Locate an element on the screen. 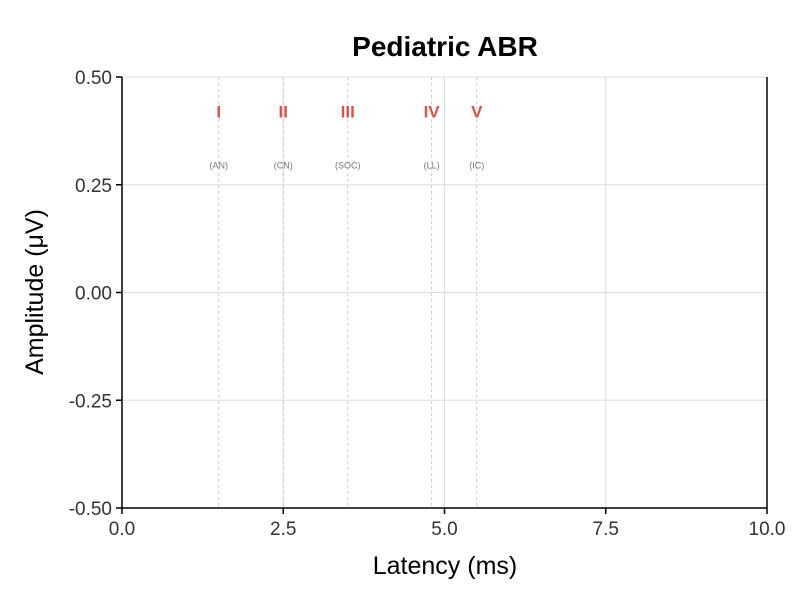  wave-sublabel: (LL) is located at coordinates (432, 165).